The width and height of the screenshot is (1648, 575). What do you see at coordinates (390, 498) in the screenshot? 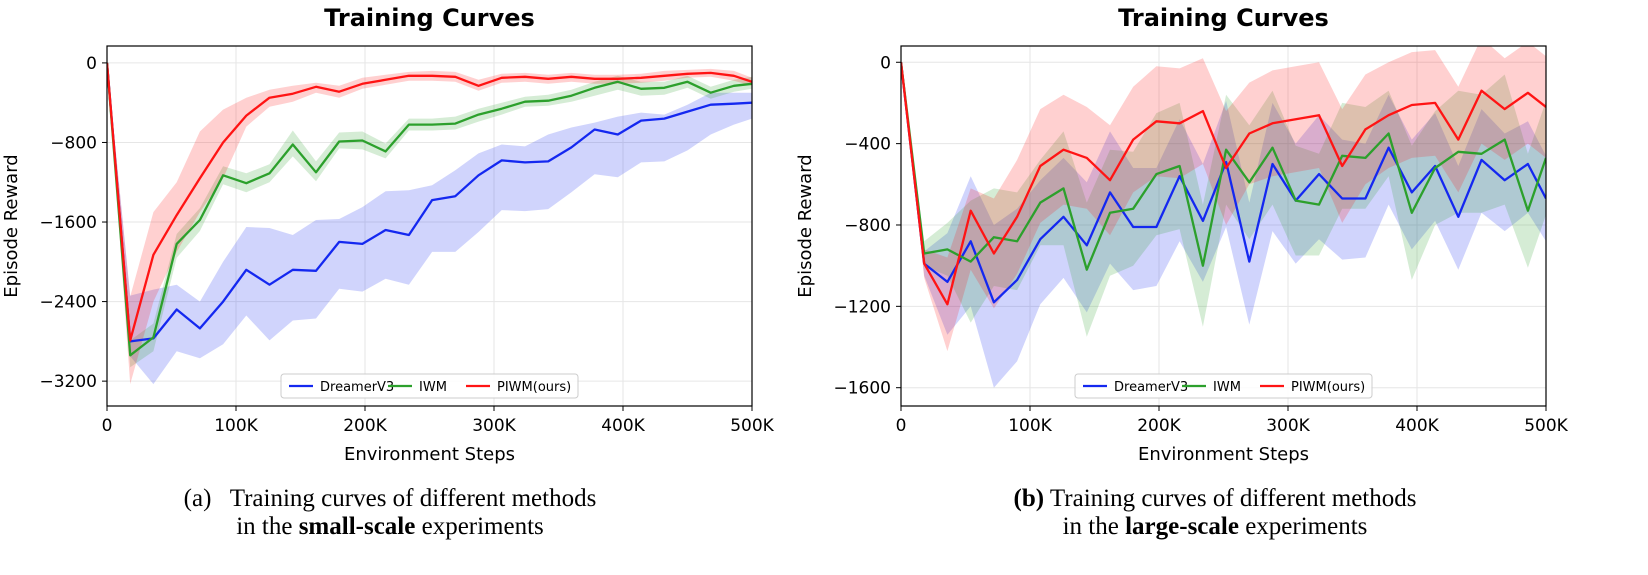
I see `caption-small-scale-line1: (a) Training curves of different methods` at bounding box center [390, 498].